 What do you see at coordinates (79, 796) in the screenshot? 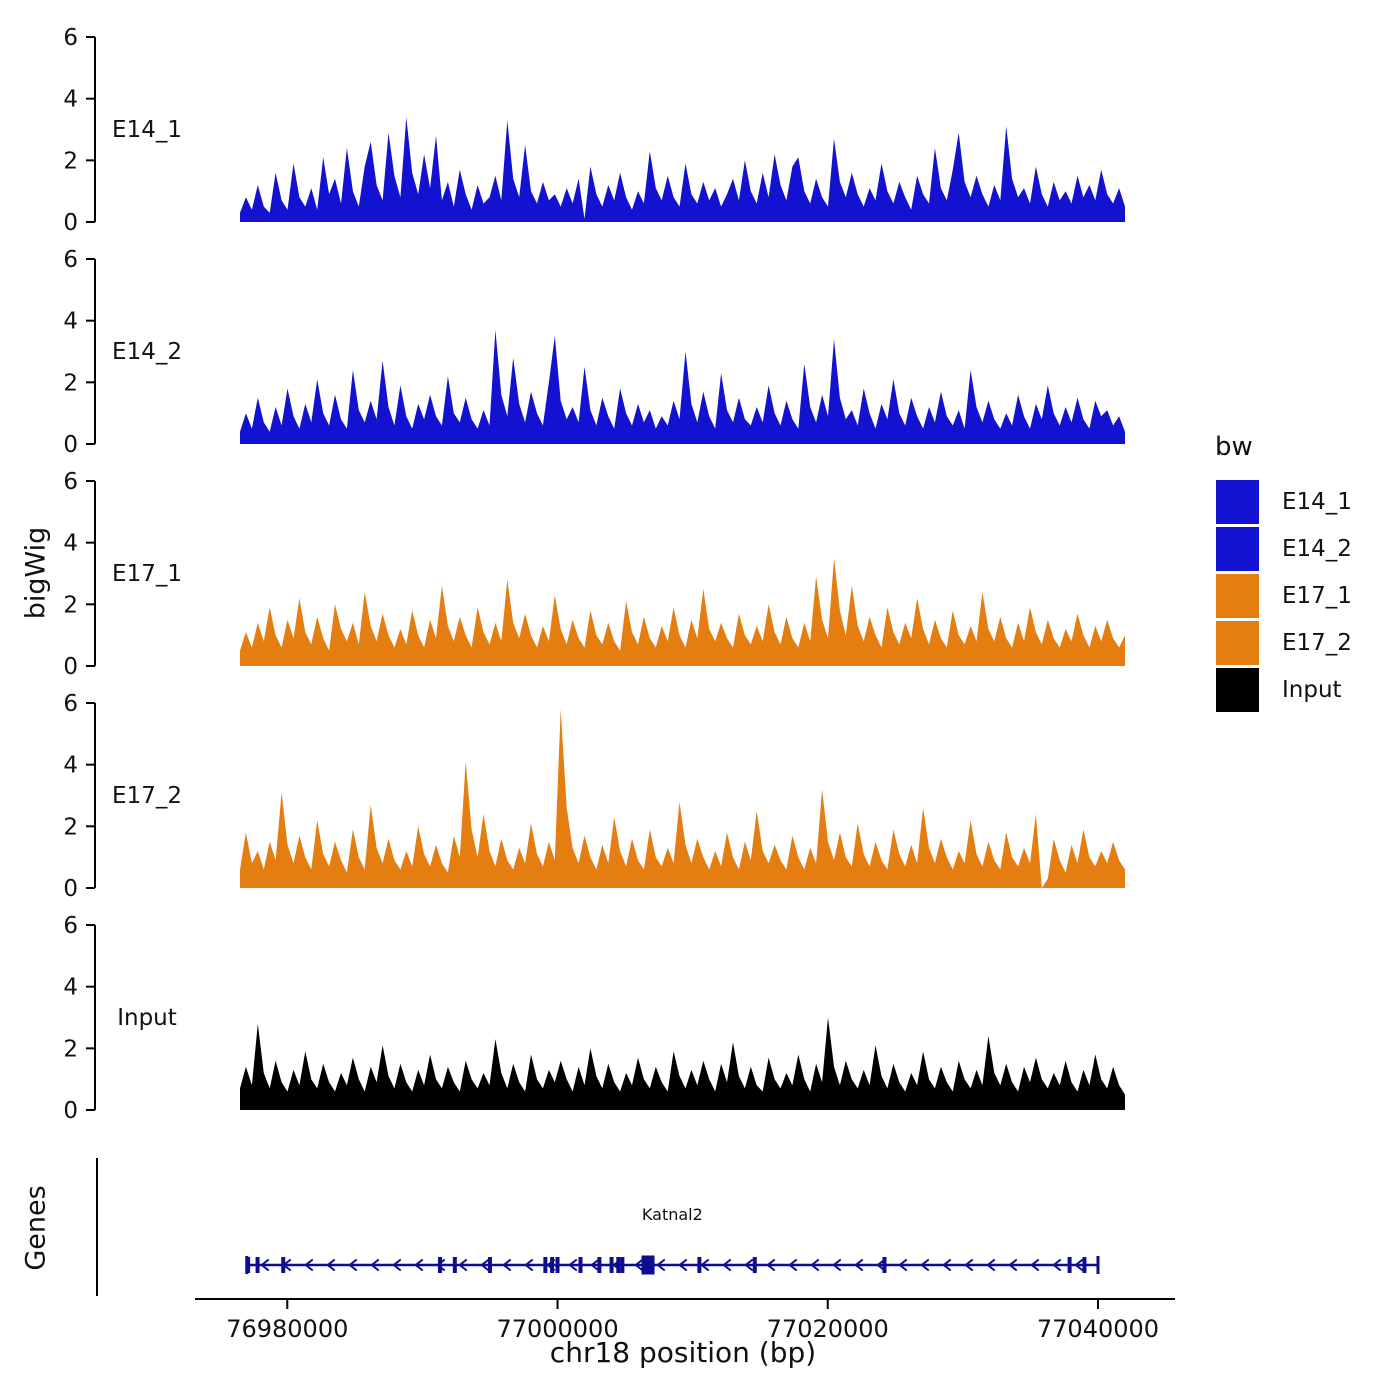
I see `track-y-axis-e17-2: 0 2 4 6` at bounding box center [79, 796].